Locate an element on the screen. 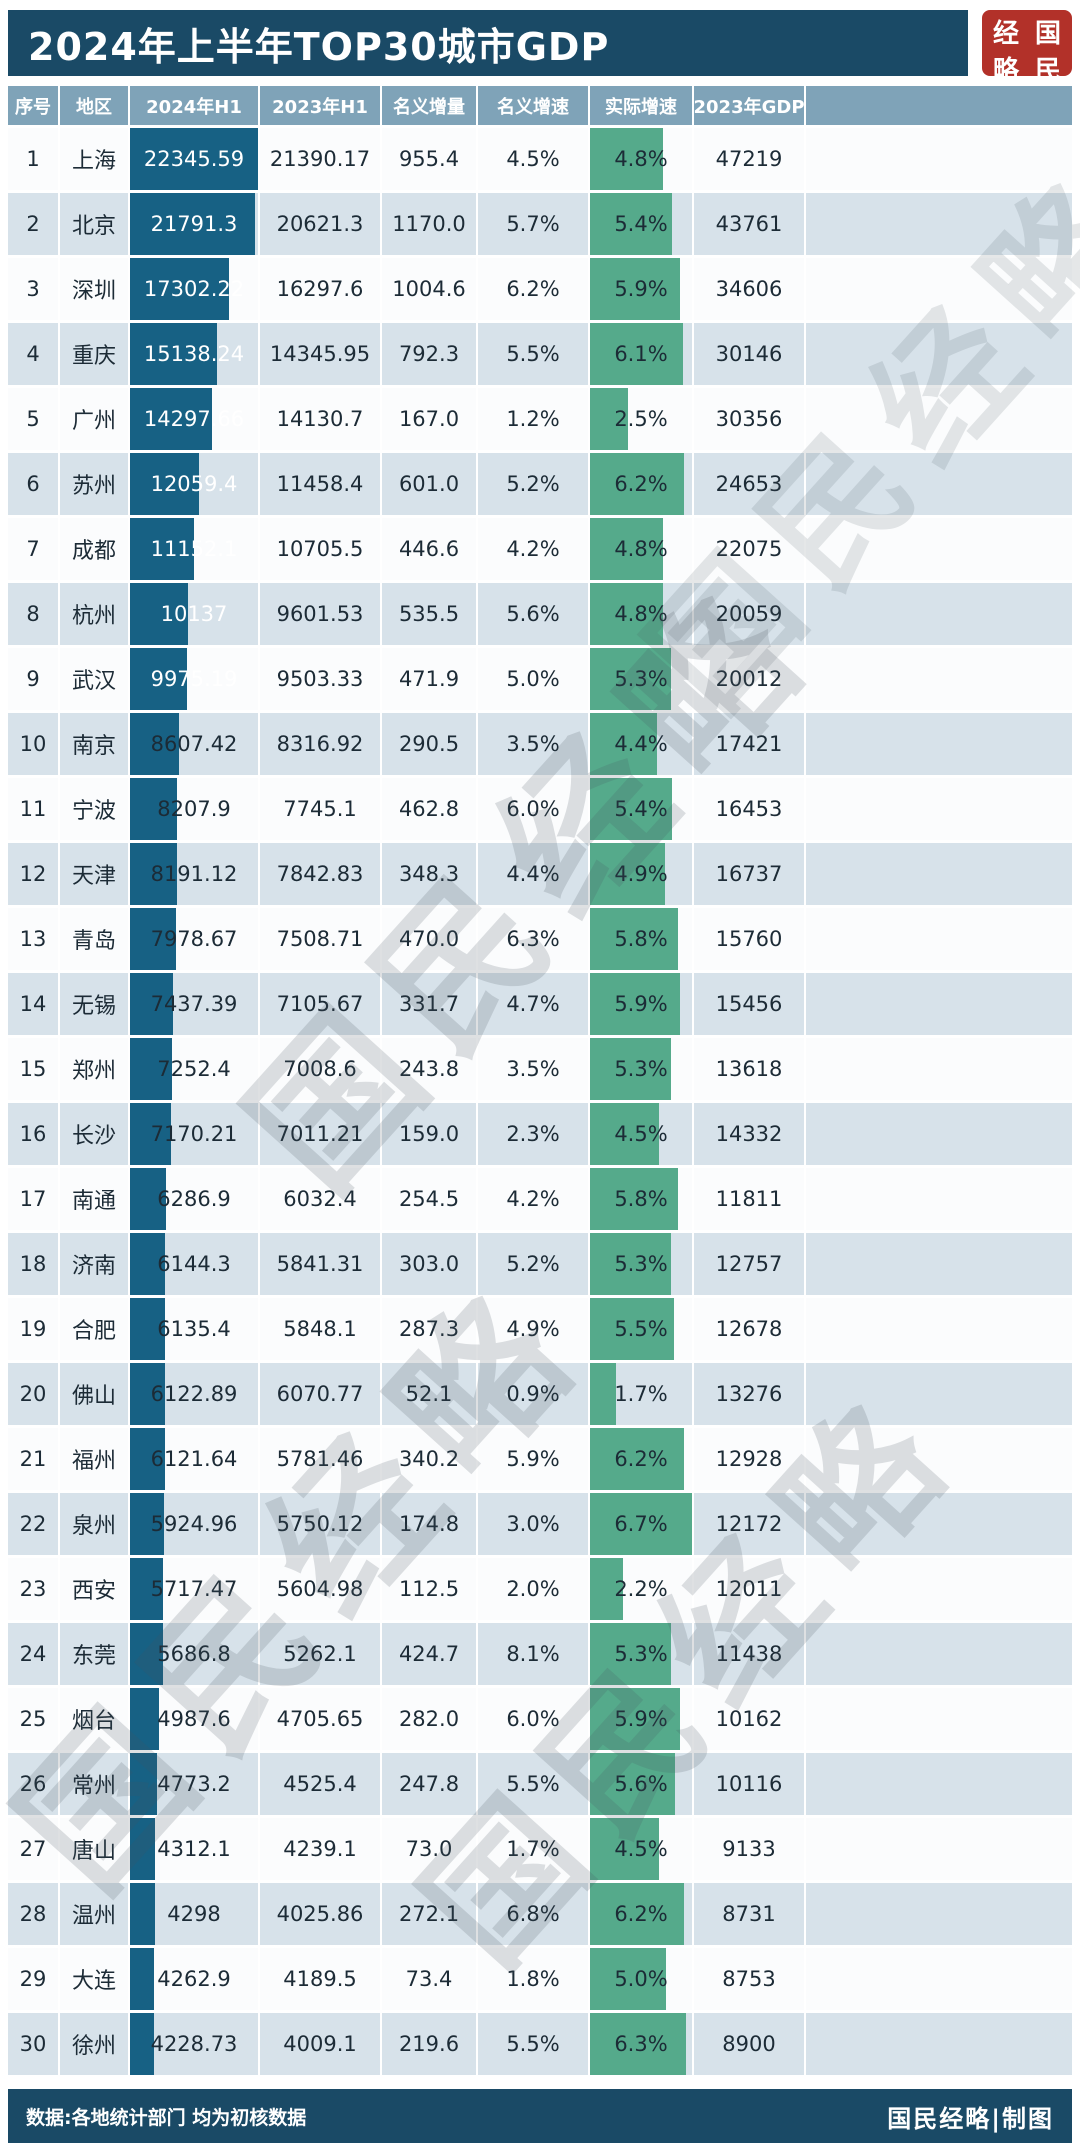  gdp-2023-cell: 16453 is located at coordinates (750, 809).